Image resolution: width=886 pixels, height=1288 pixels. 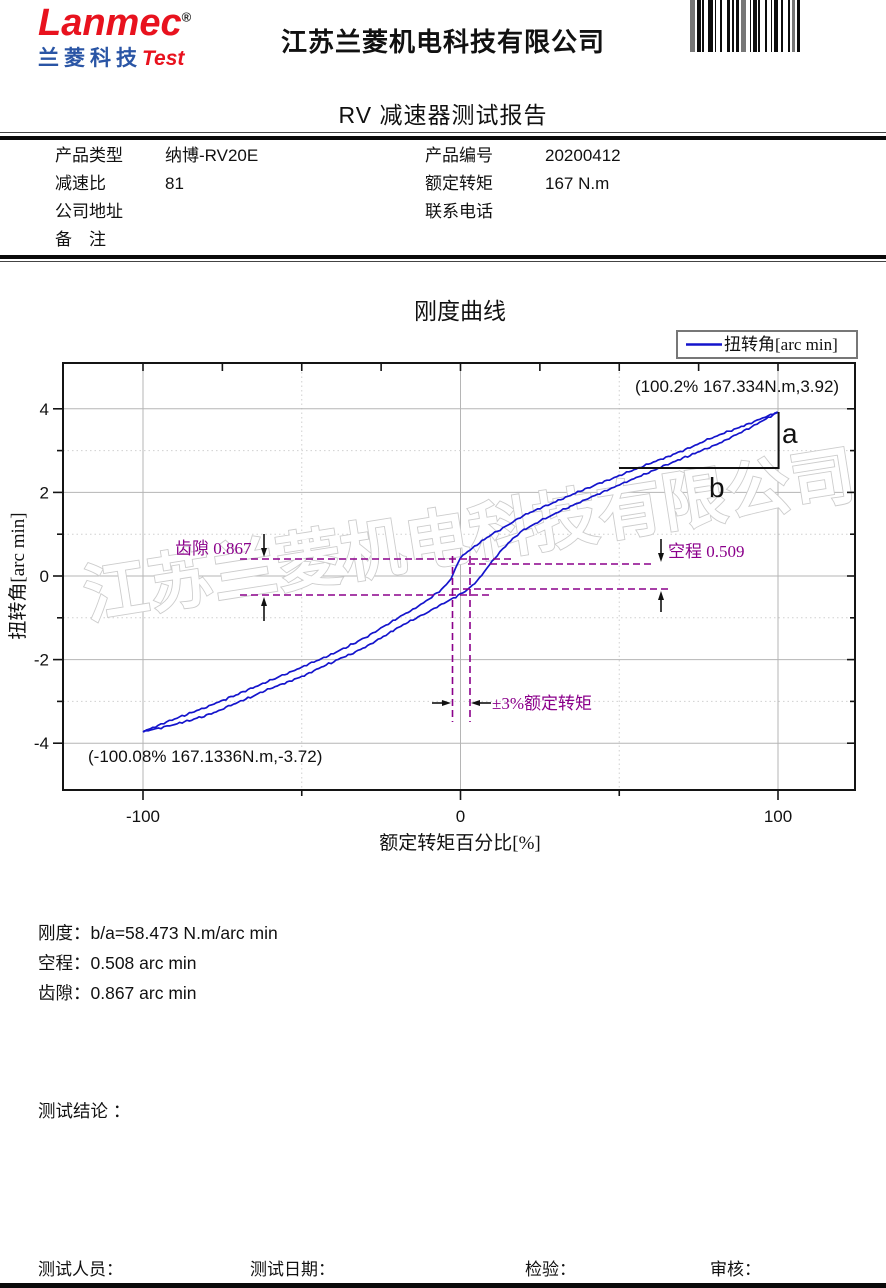 What do you see at coordinates (459, 843) in the screenshot?
I see `x-axis-label: 额定转矩百分比[%]` at bounding box center [459, 843].